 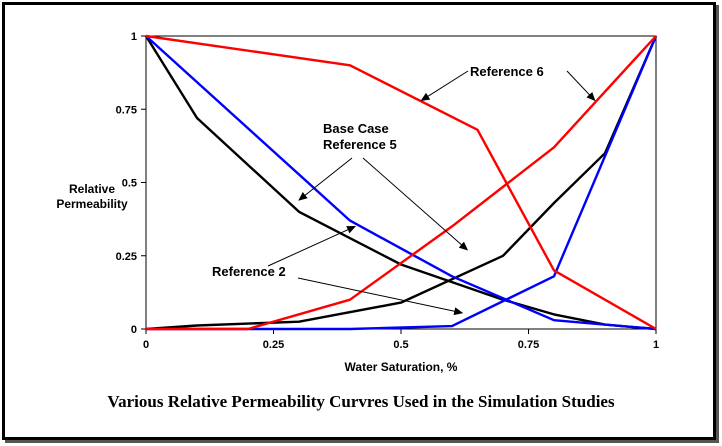 I want to click on y-tick-label: 0.5, so click(x=129, y=184).